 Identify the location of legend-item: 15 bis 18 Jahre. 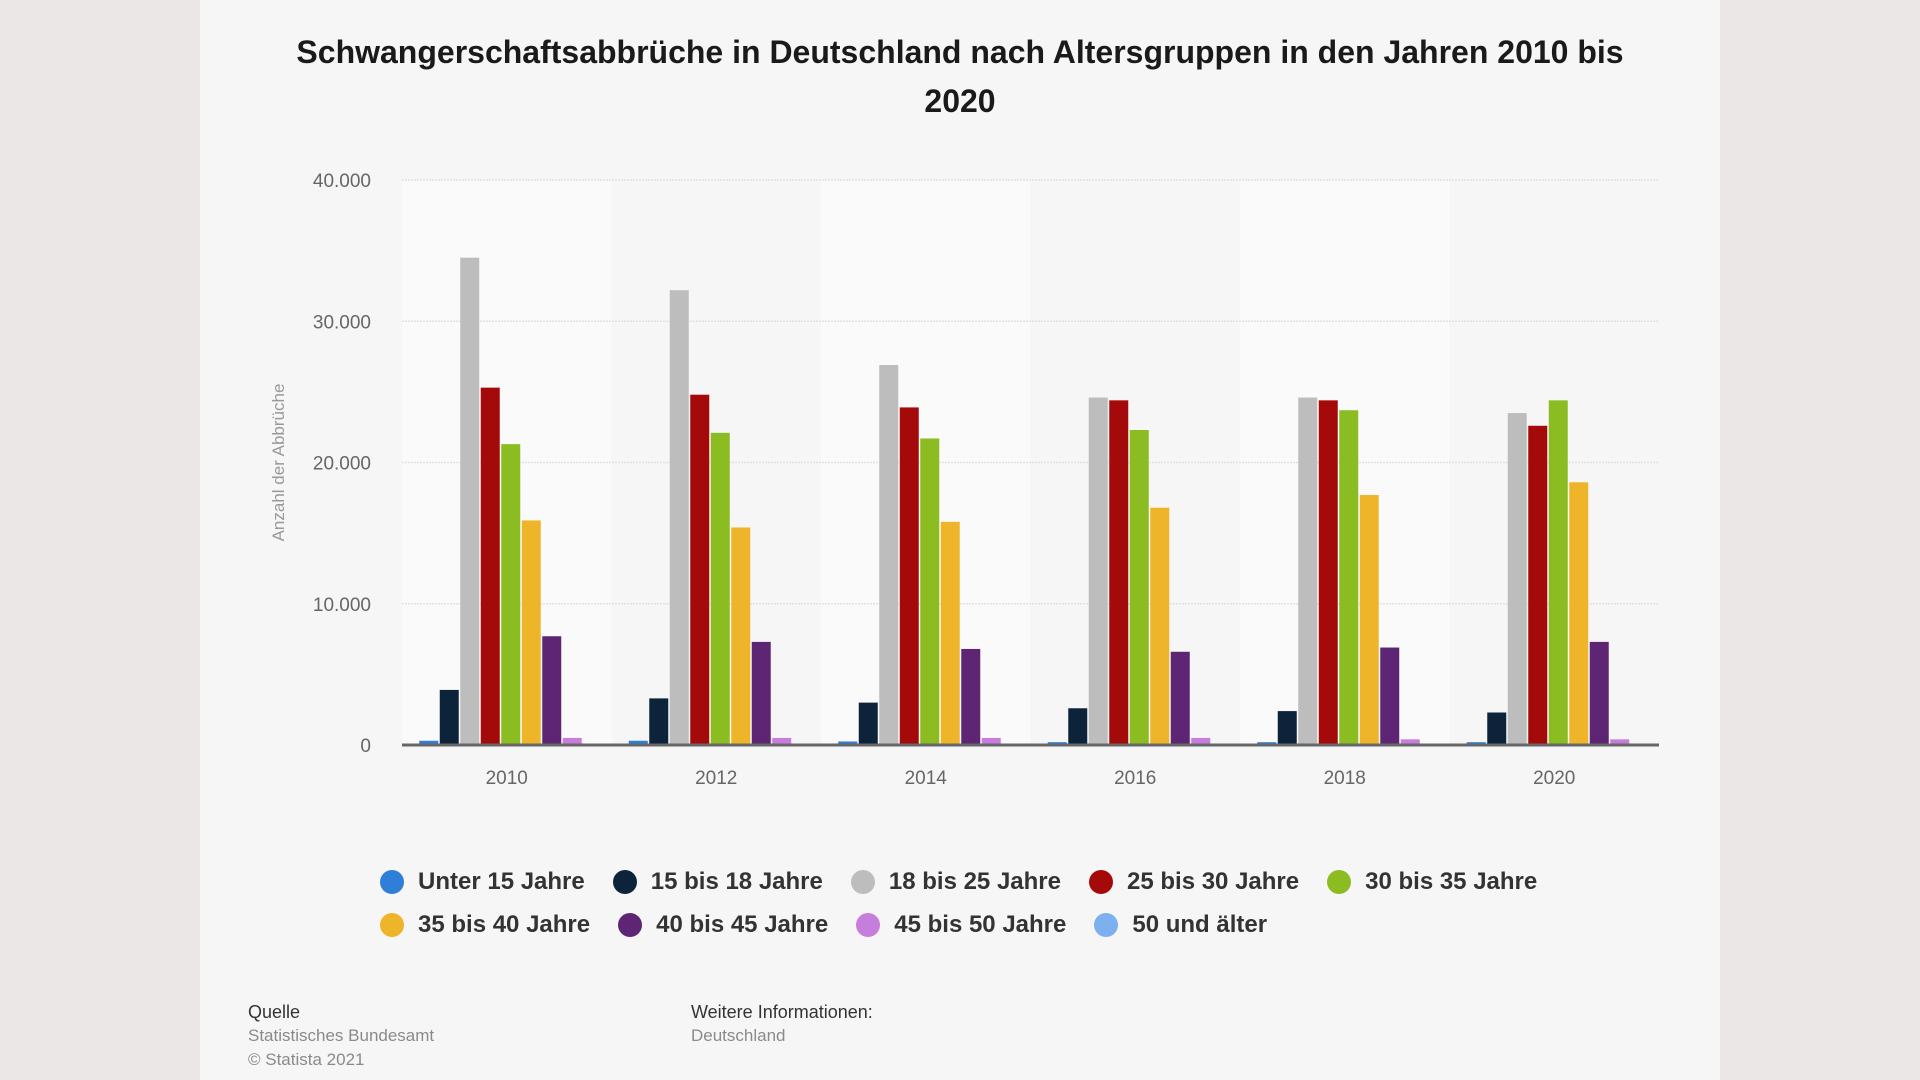
(717, 881).